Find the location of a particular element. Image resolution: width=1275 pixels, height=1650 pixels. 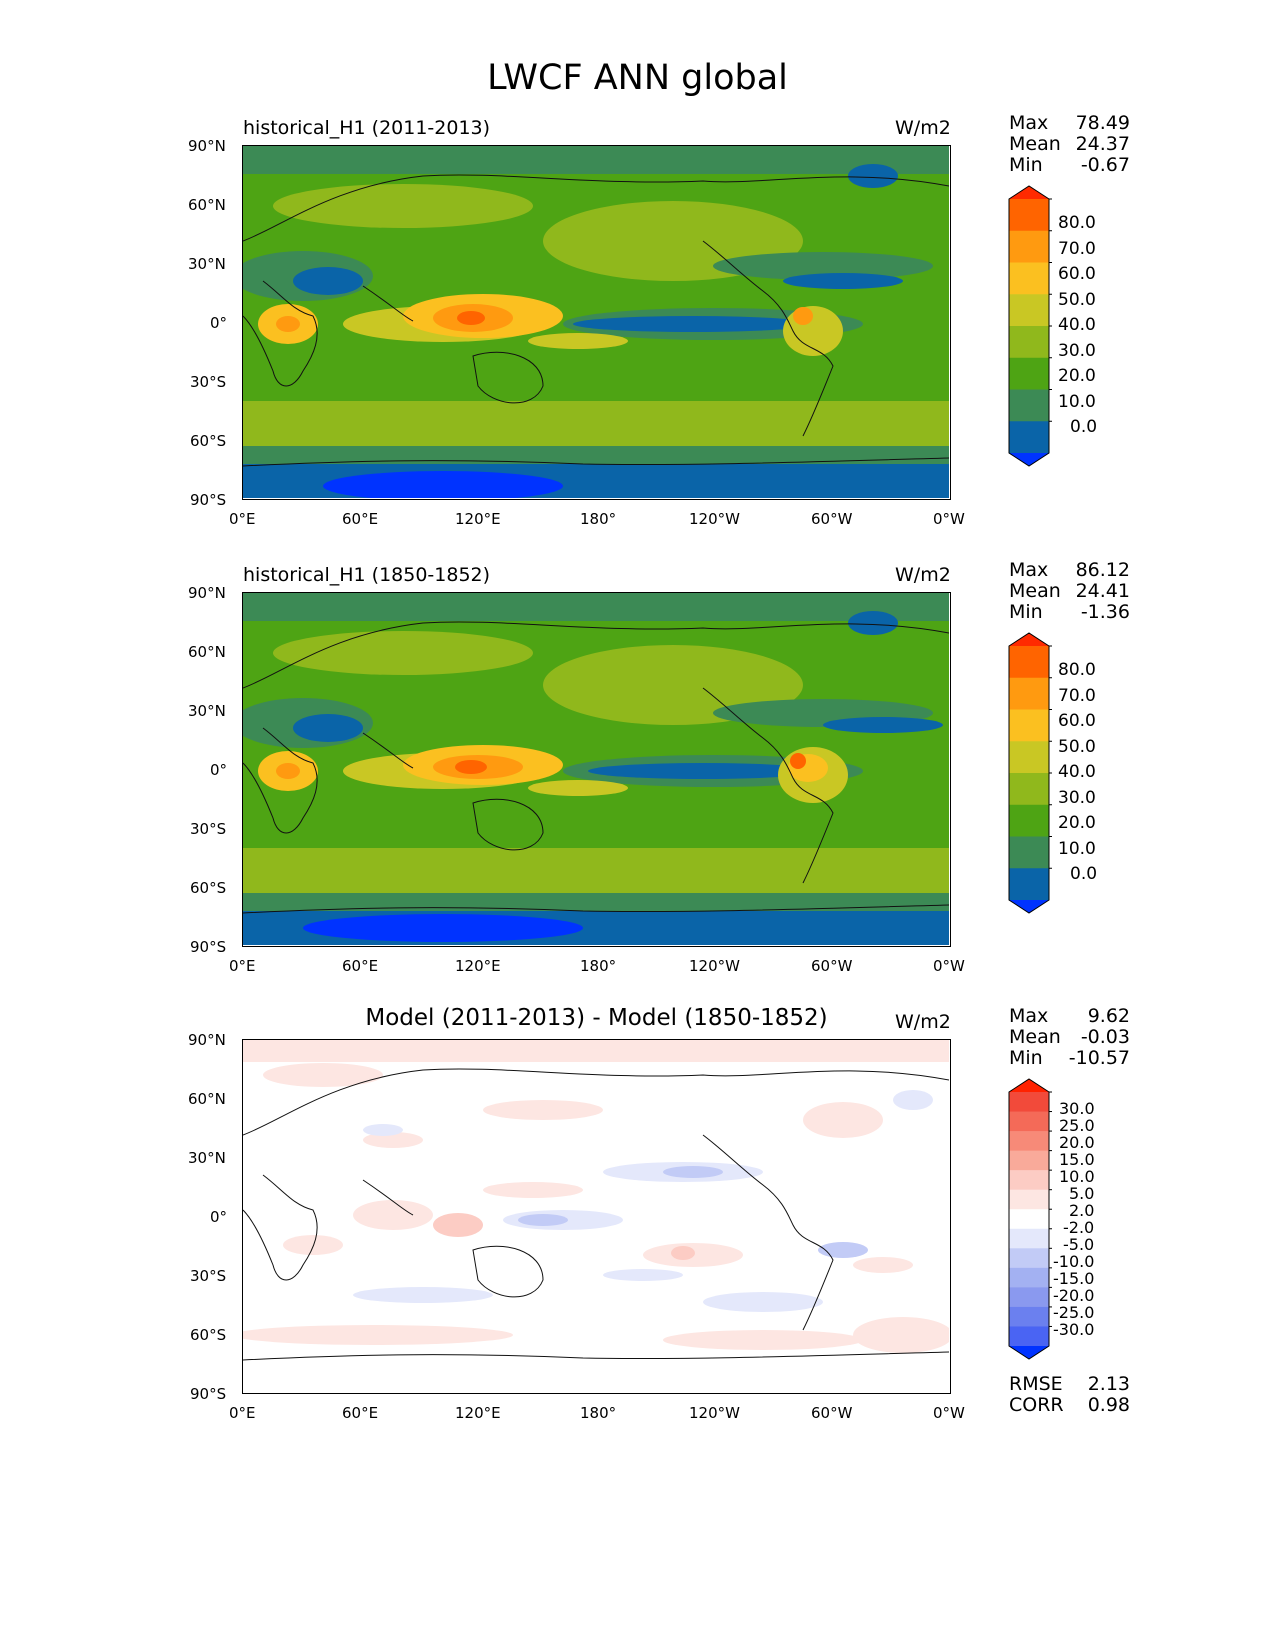

colorbar-label: 70.0 is located at coordinates (1077, 696).